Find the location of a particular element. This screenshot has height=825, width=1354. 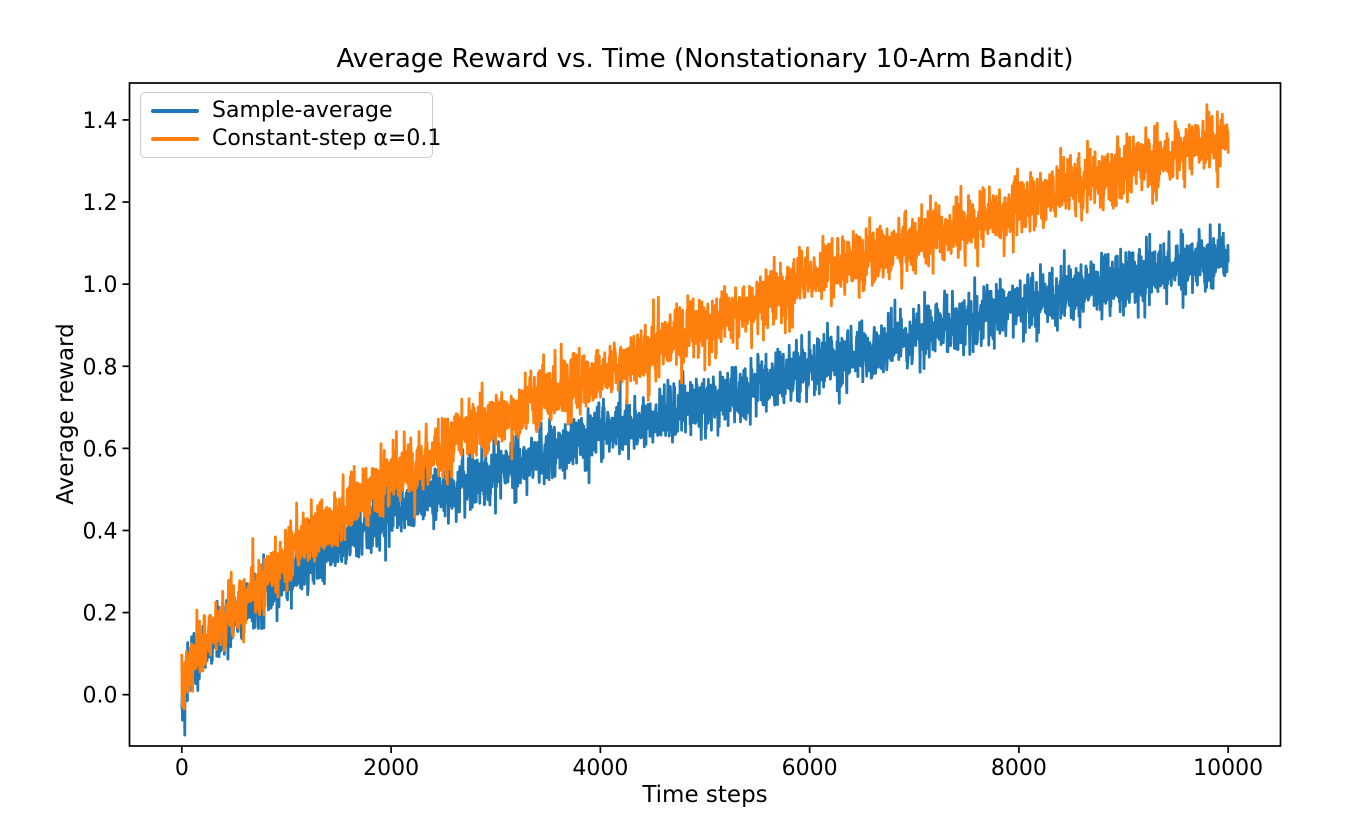

x-tick-label: 10000 is located at coordinates (1228, 768).